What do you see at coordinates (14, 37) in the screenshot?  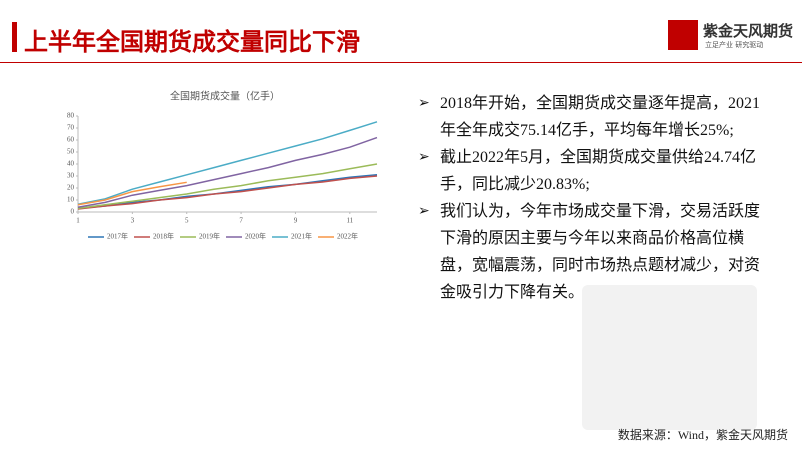 I see `title-bar` at bounding box center [14, 37].